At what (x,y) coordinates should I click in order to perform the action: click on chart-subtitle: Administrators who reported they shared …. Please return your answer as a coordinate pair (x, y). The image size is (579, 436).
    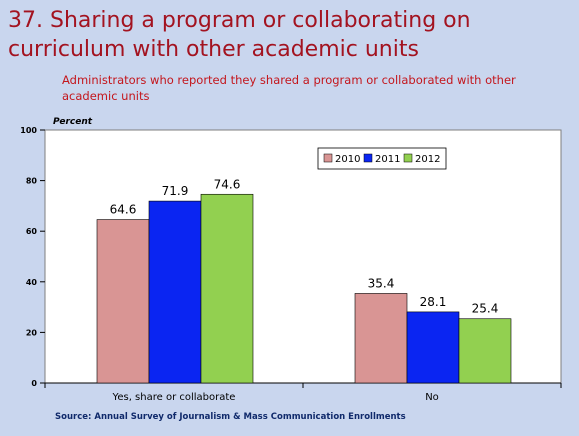
    Looking at the image, I should click on (289, 88).